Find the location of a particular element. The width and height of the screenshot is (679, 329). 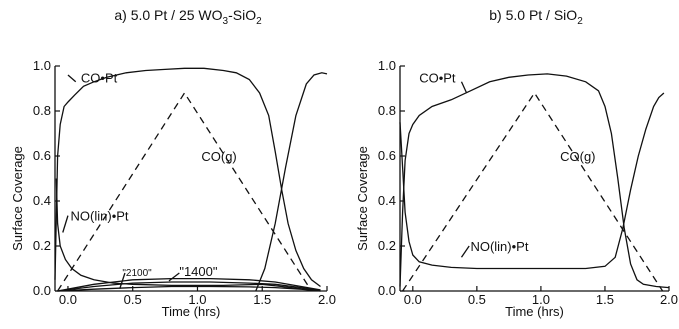

series-line-no-lin-pt is located at coordinates (188, 235).